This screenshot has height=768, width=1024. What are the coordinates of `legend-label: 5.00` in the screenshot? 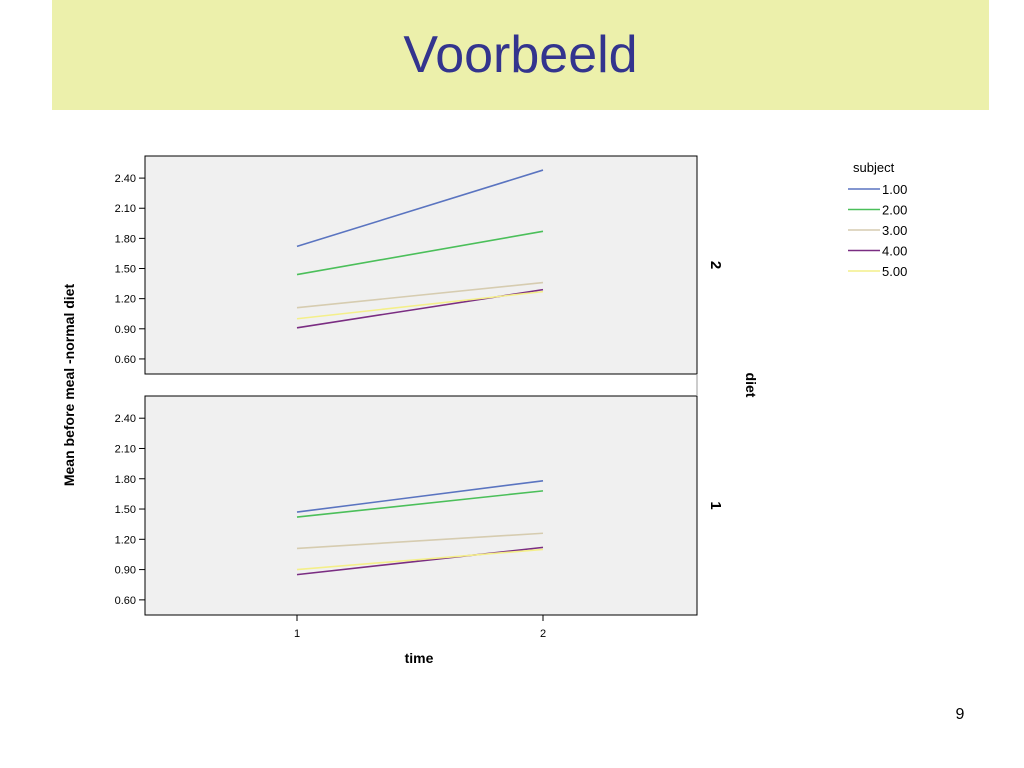 It's located at (894, 271).